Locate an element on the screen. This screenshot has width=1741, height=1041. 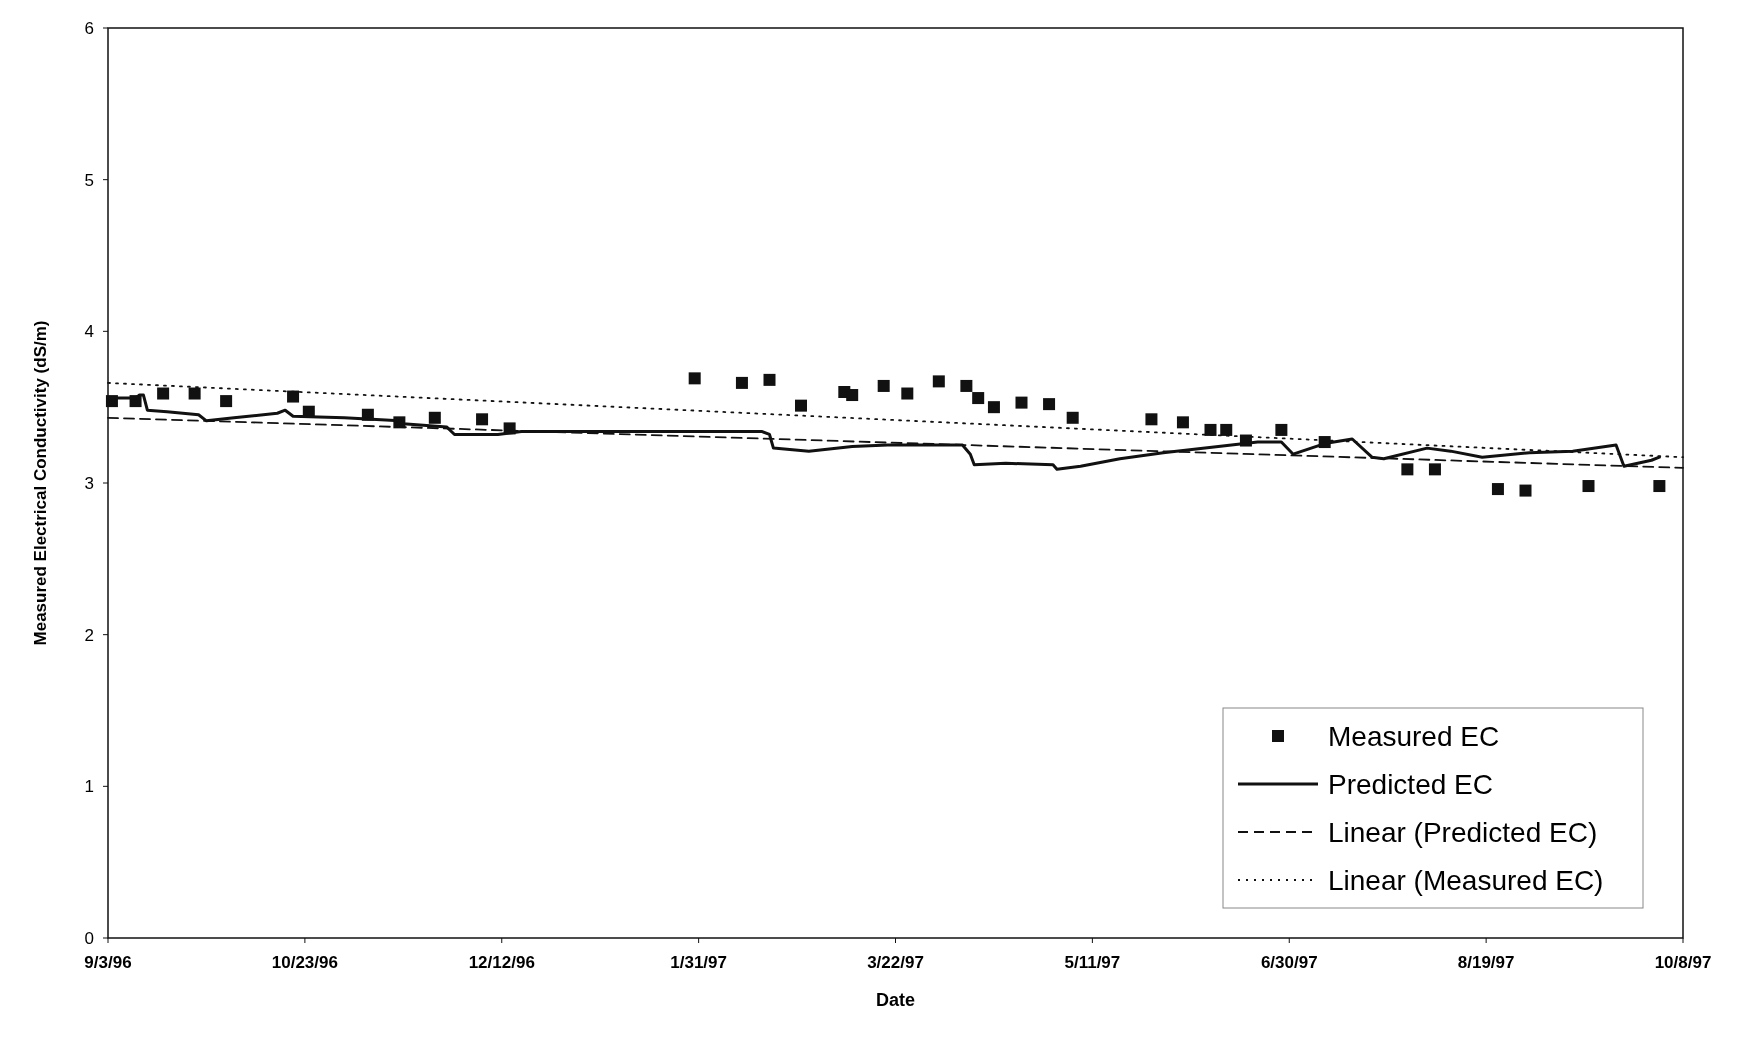
legend-label: Measured EC is located at coordinates (1414, 736).